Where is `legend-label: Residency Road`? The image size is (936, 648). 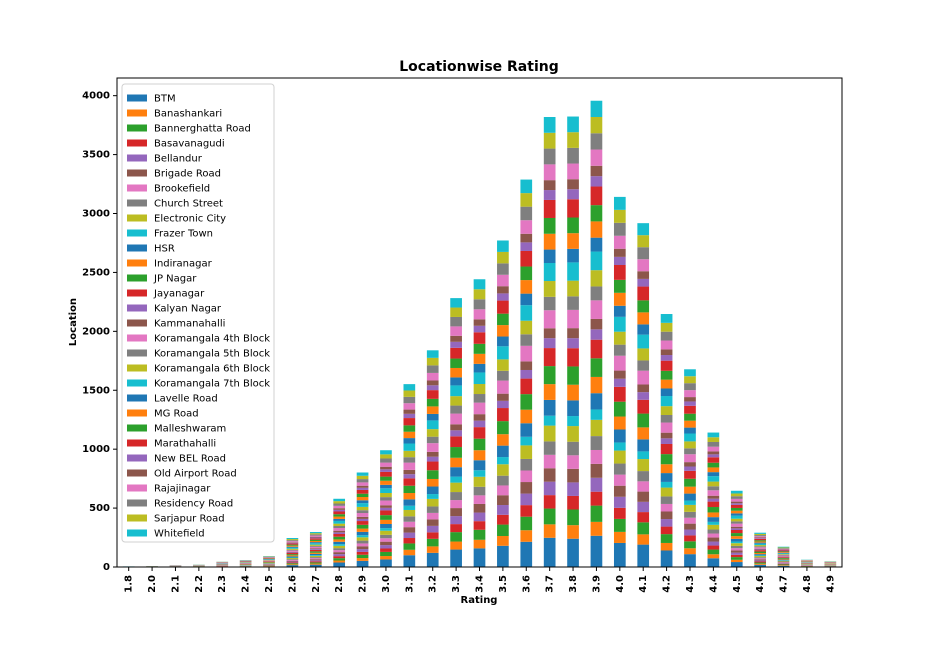
legend-label: Residency Road is located at coordinates (193, 504).